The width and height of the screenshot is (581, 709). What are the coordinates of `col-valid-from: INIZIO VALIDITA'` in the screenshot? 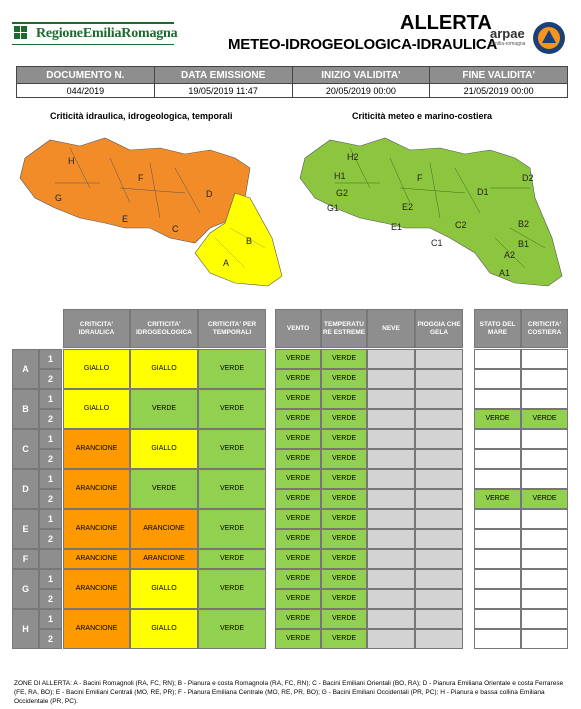 It's located at (361, 75).